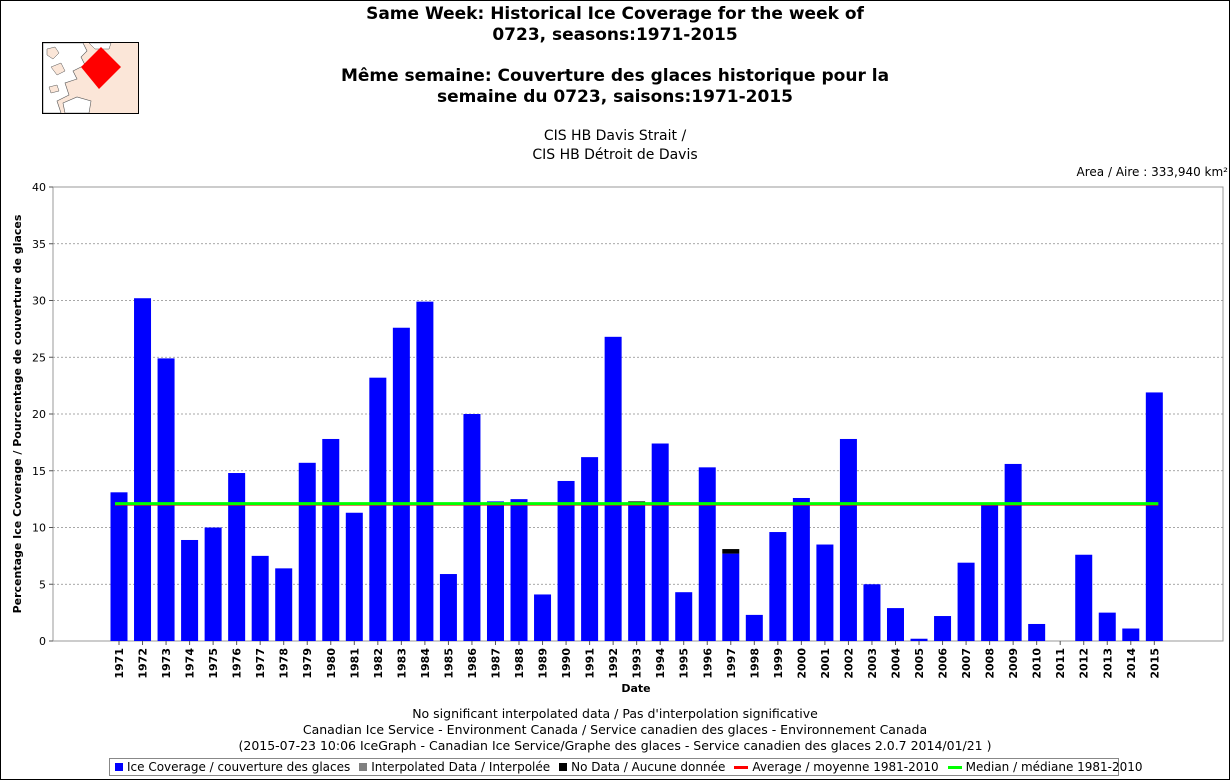 This screenshot has height=780, width=1230. What do you see at coordinates (778, 586) in the screenshot?
I see `bar-1999-ice` at bounding box center [778, 586].